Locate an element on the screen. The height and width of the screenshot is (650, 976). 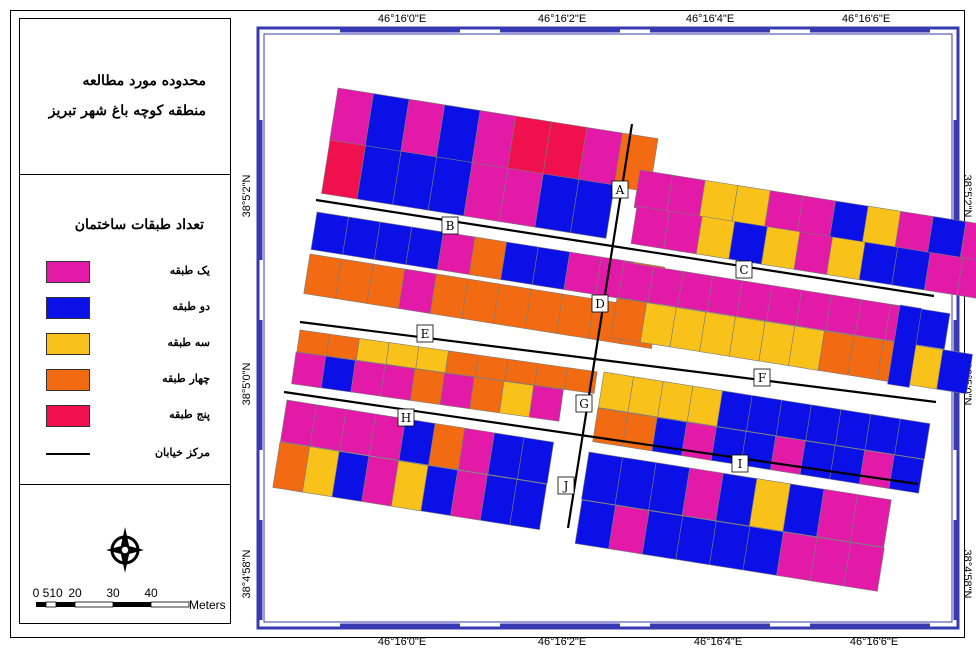
street-label: C is located at coordinates (744, 269).